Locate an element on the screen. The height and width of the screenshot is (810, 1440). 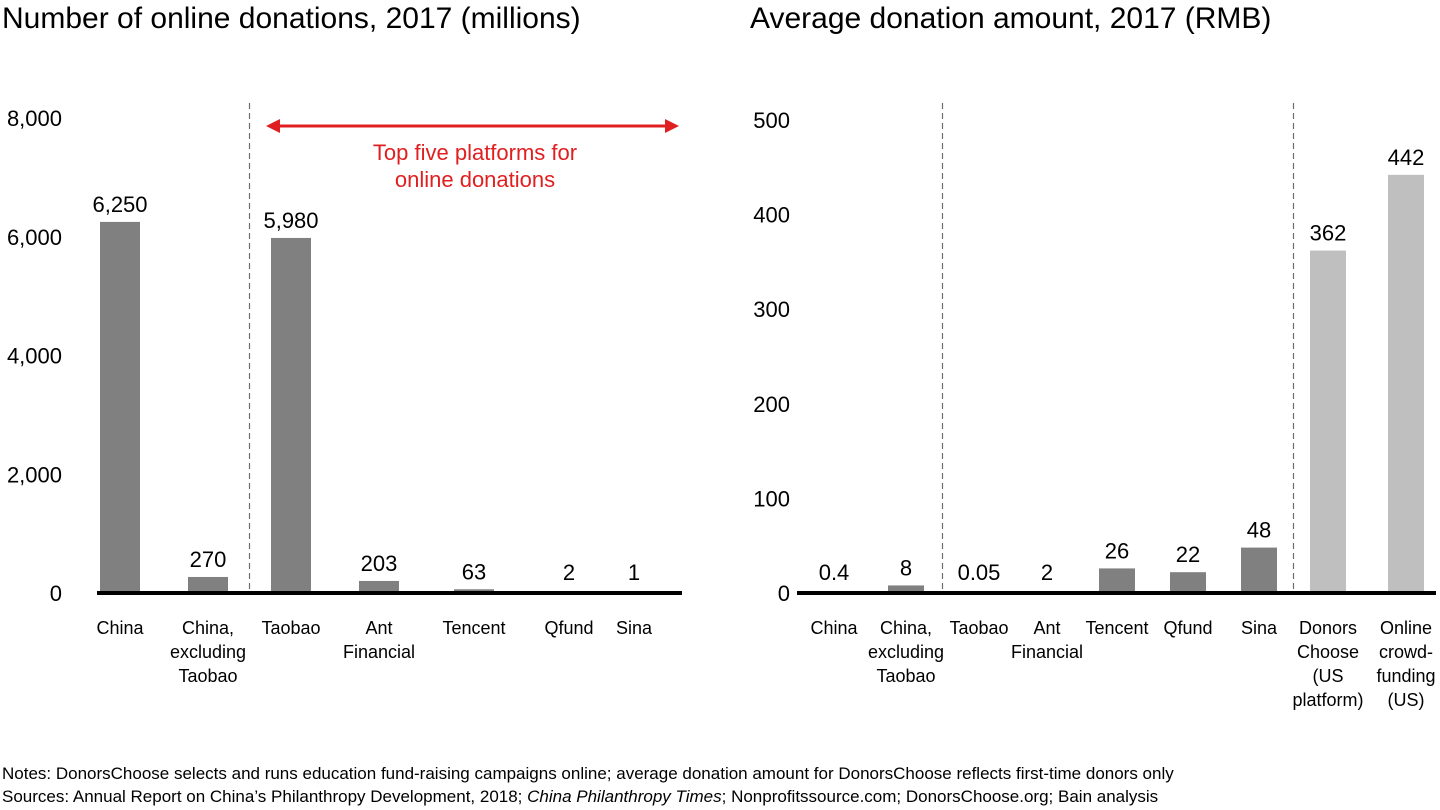
y-tick-label: 4,000 is located at coordinates (34, 356).